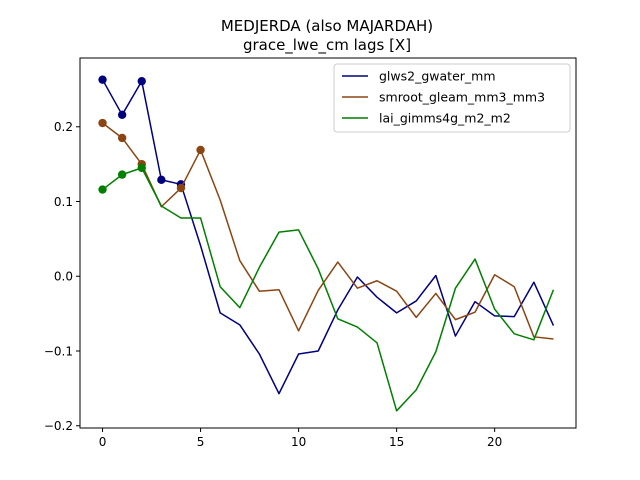 The height and width of the screenshot is (480, 640). Describe the element at coordinates (58, 426) in the screenshot. I see `y-tick-label: −0.2` at that location.